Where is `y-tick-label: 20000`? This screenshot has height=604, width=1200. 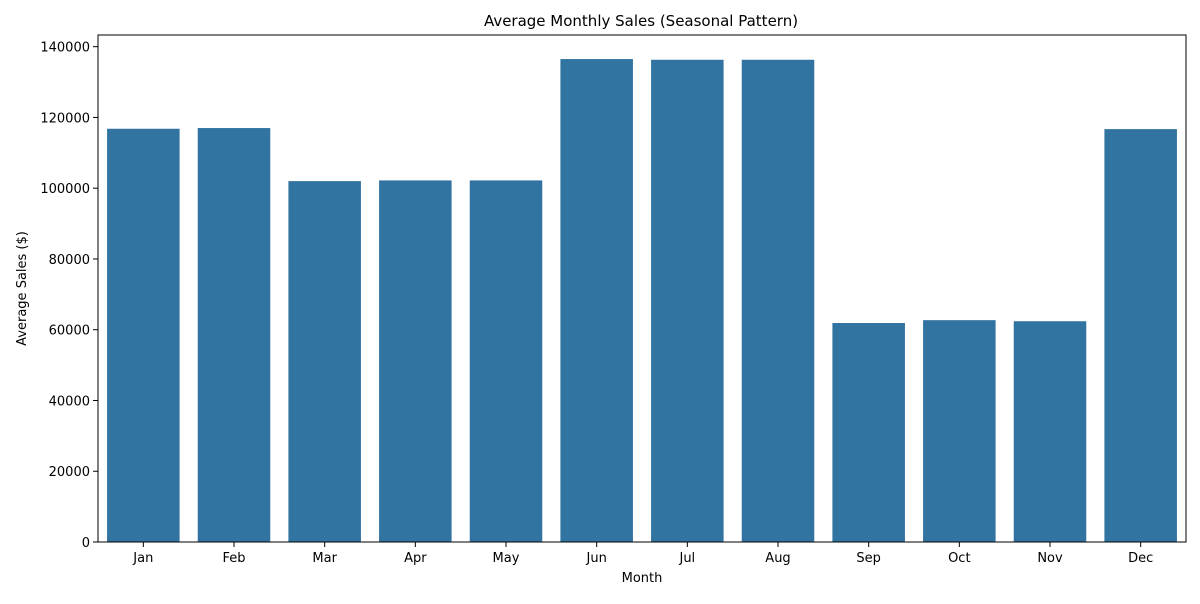 y-tick-label: 20000 is located at coordinates (69, 472).